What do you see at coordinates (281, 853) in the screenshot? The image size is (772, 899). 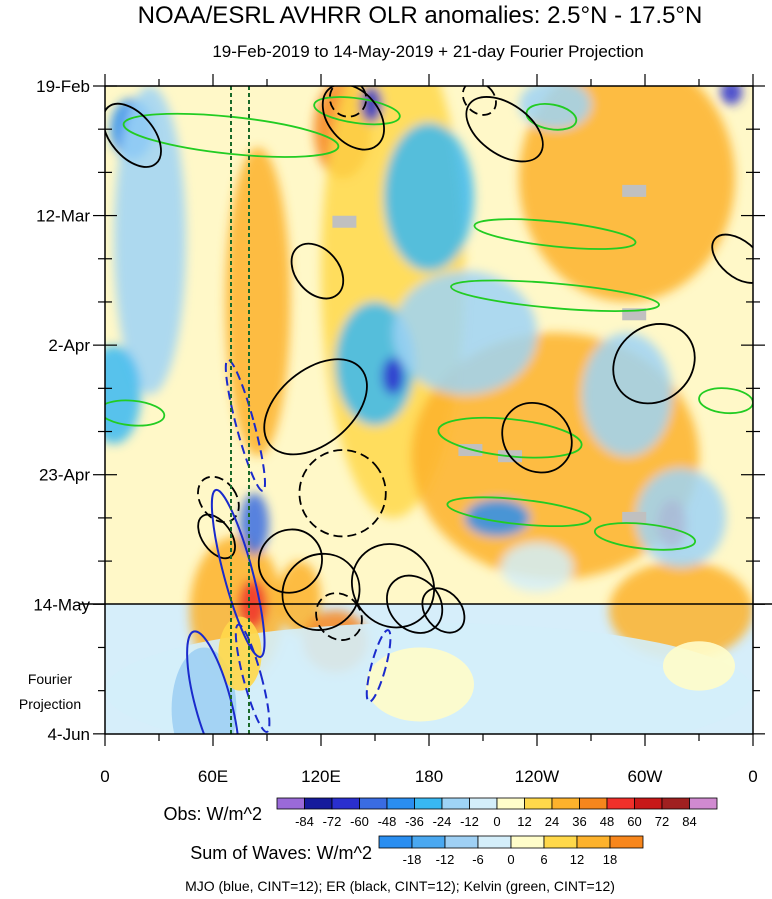 I see `wave-colorbar-label: Sum of Waves: W/m^2` at bounding box center [281, 853].